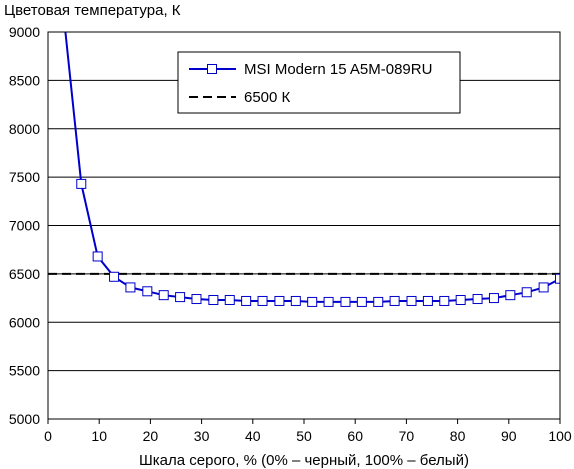  I want to click on y-tick-label: 5500, so click(24, 371).